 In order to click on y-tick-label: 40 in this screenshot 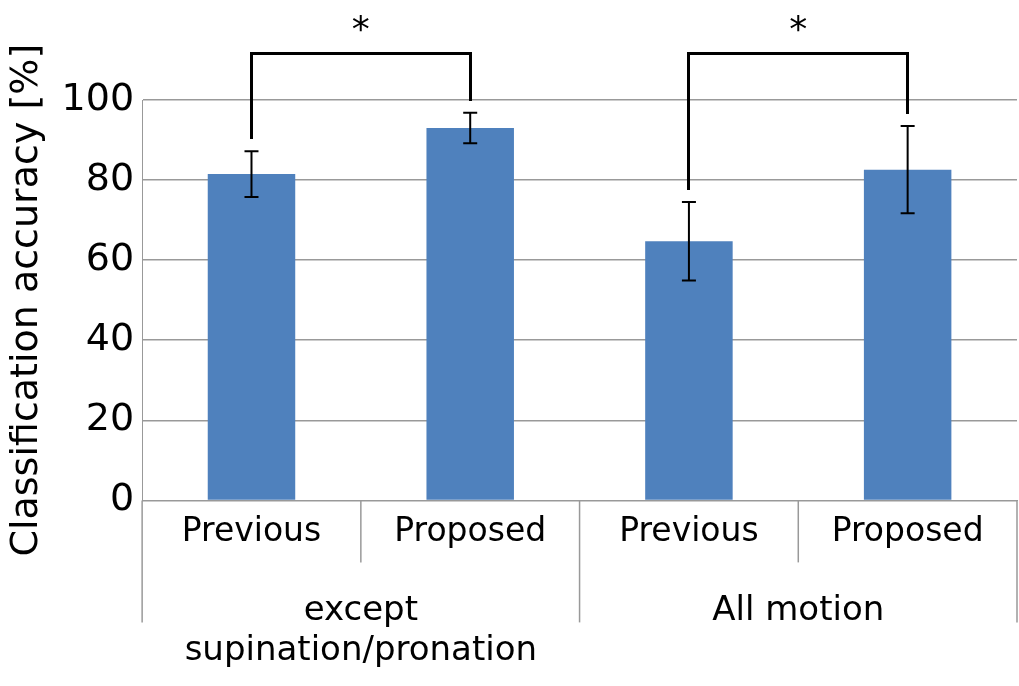, I will do `click(110, 337)`.